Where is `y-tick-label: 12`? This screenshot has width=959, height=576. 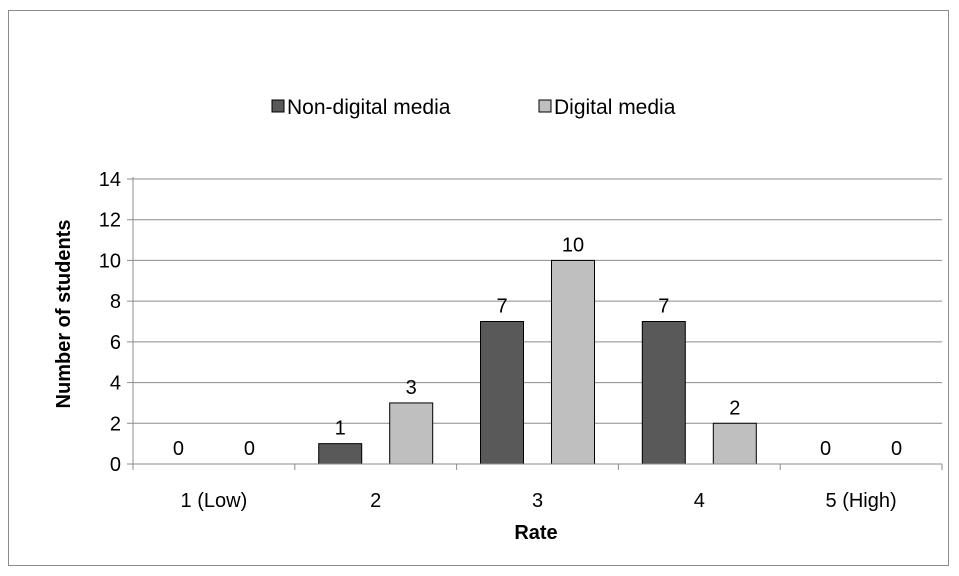 y-tick-label: 12 is located at coordinates (110, 221).